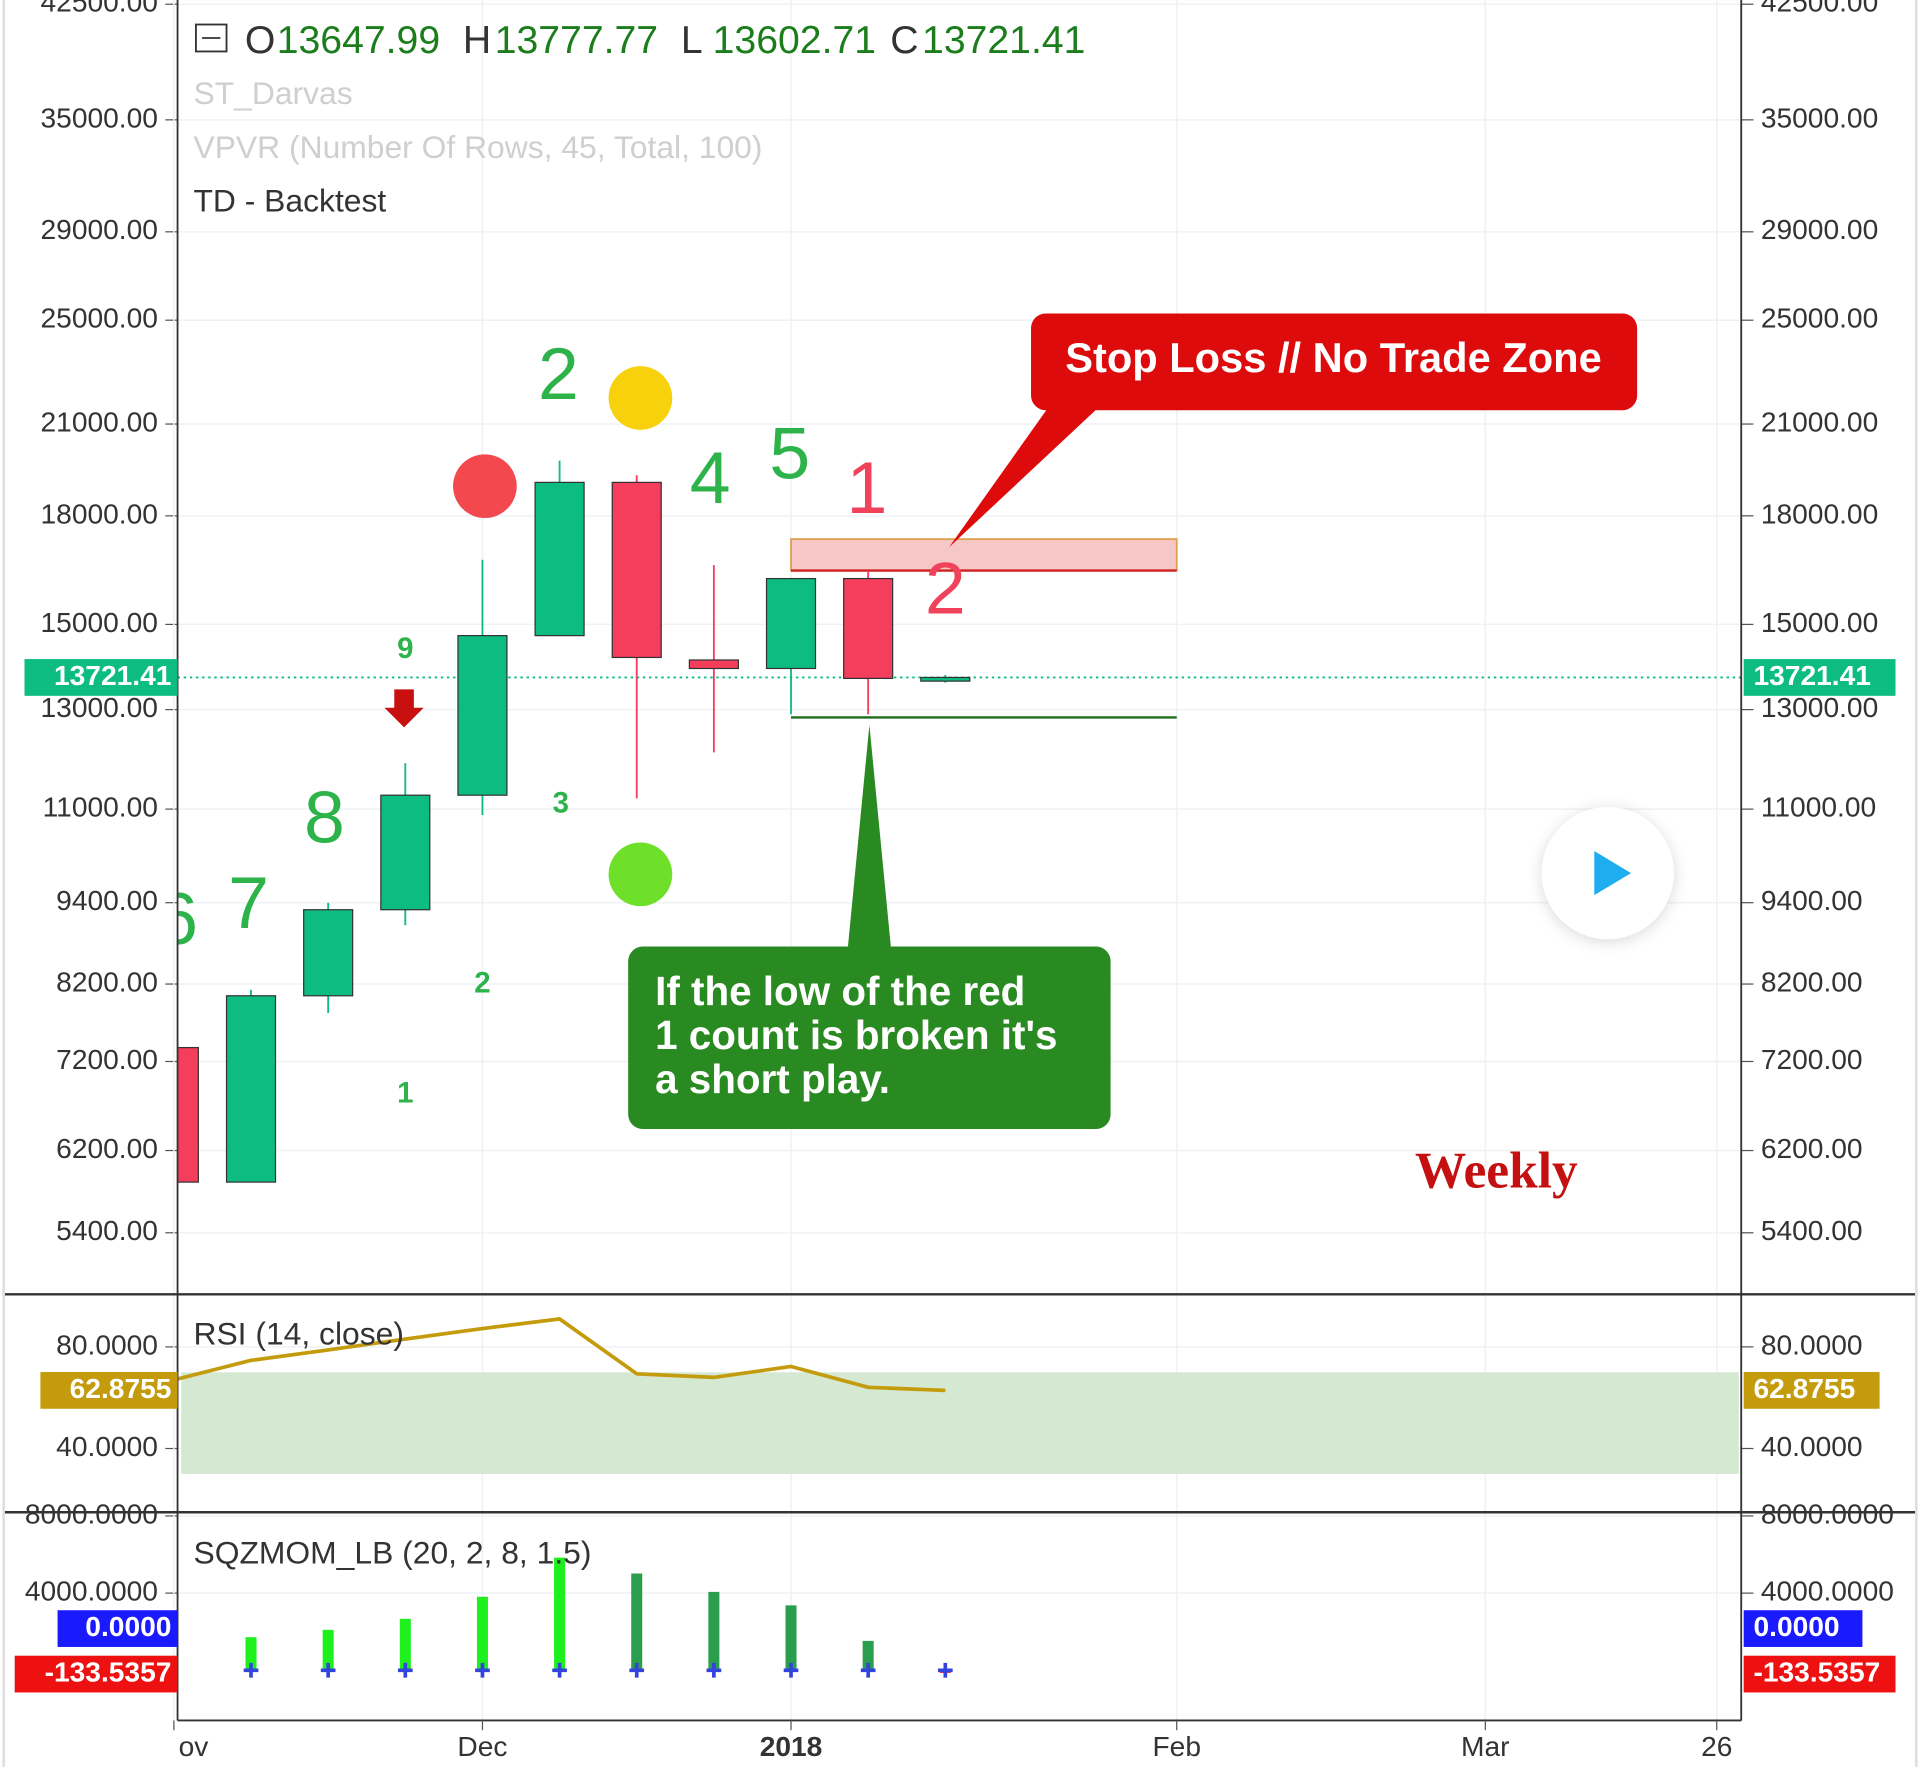 This screenshot has width=1920, height=1767. I want to click on price-tag-label: 13721.41, so click(112, 675).